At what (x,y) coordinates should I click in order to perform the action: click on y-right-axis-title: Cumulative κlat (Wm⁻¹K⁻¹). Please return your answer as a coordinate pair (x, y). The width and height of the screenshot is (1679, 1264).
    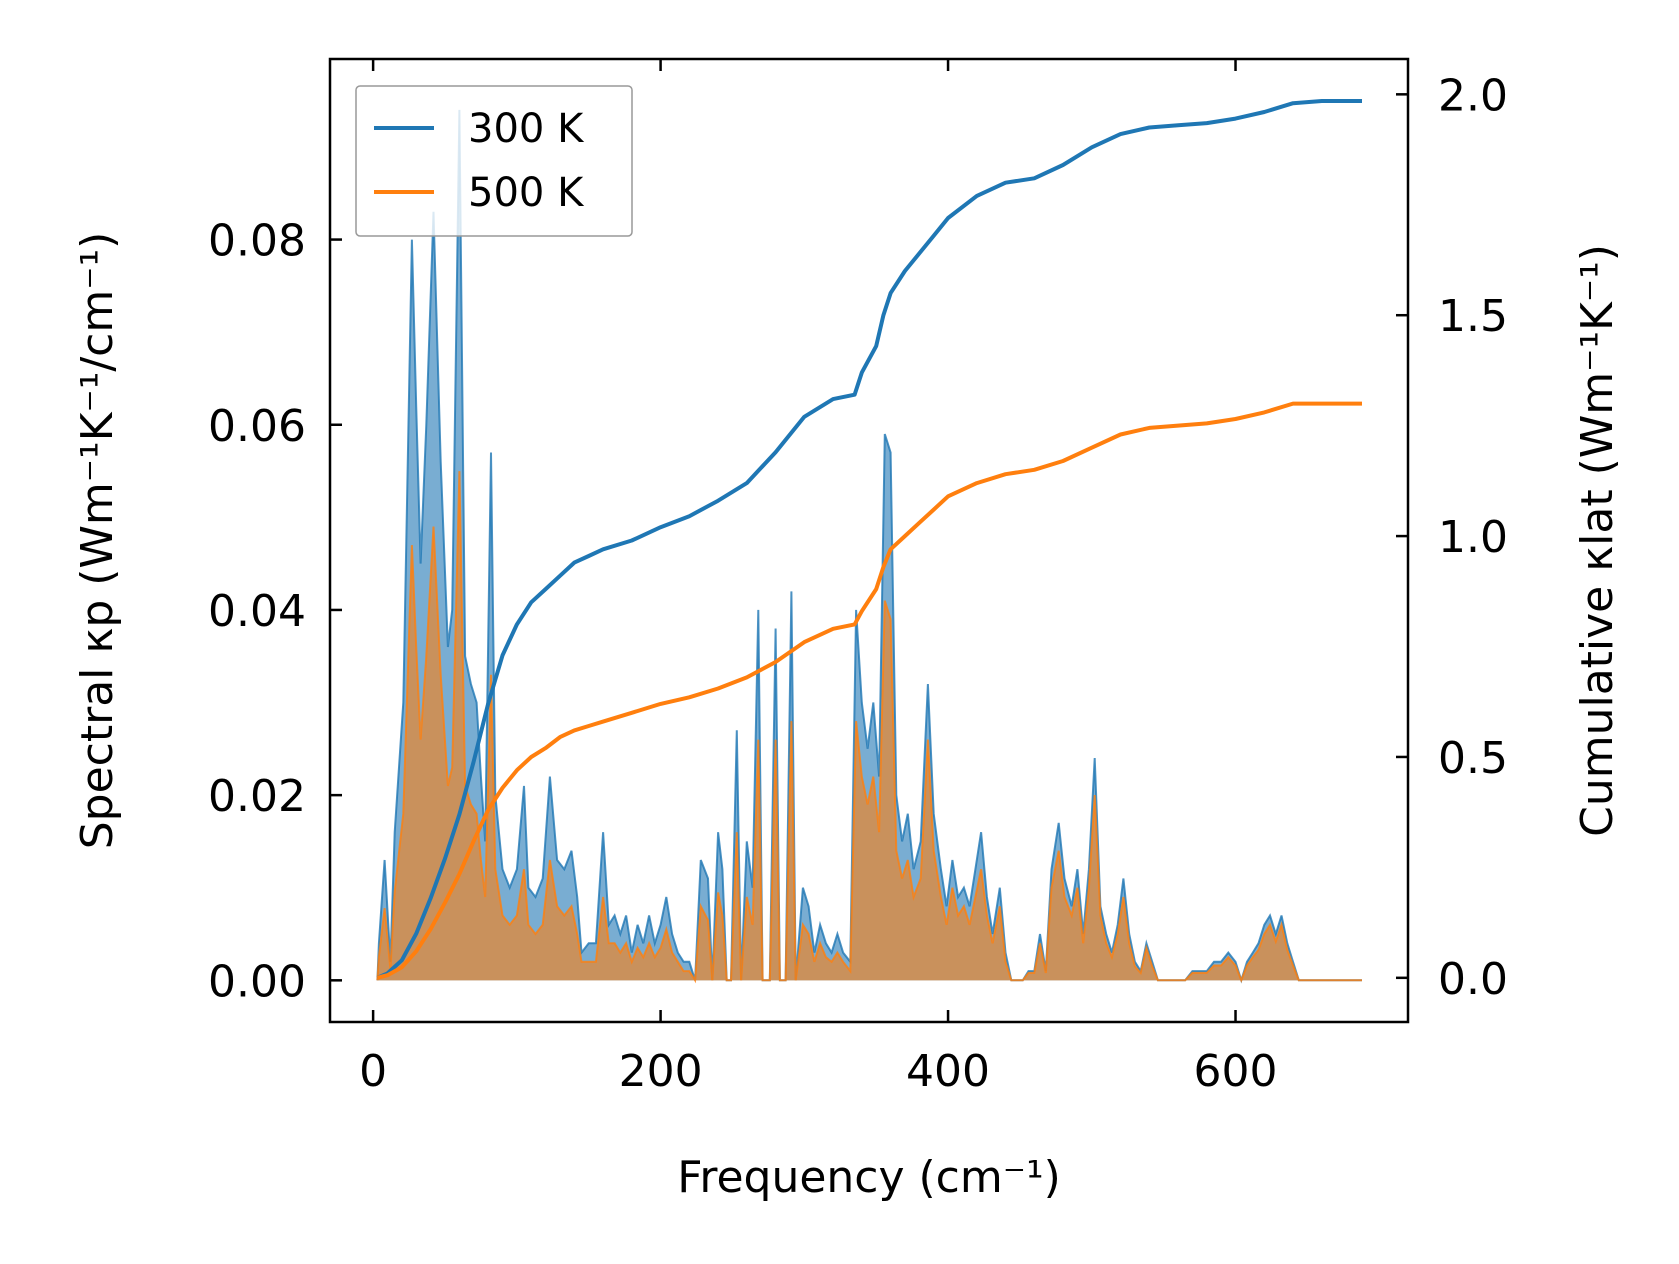
    Looking at the image, I should click on (1597, 540).